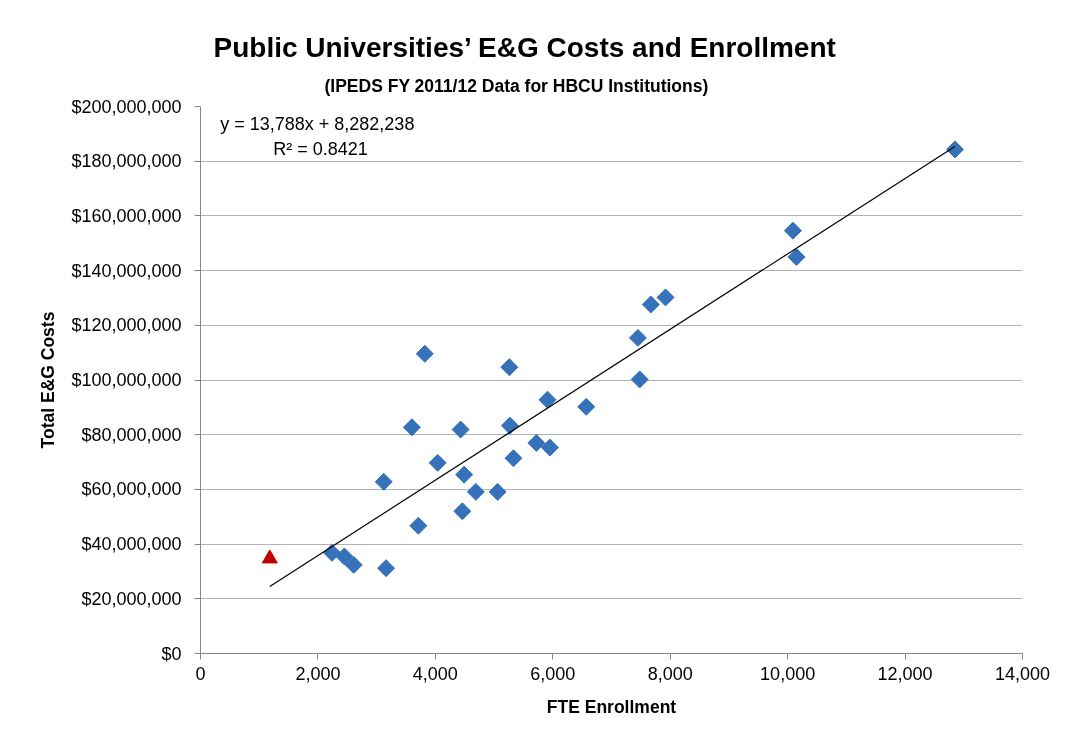  I want to click on y-tick-label: $60,000,000, so click(131, 489).